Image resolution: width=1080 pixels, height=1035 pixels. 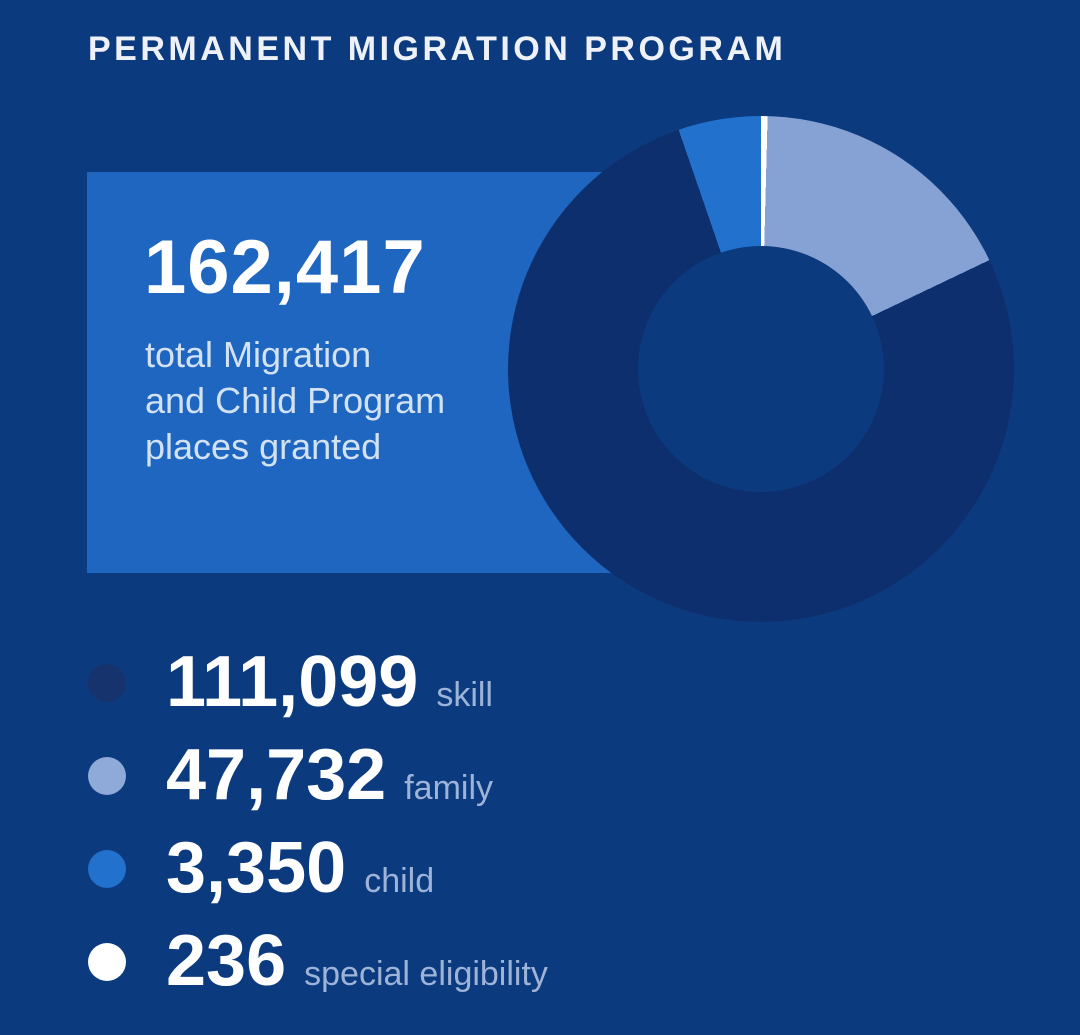 I want to click on family-dot-icon, so click(x=107, y=775).